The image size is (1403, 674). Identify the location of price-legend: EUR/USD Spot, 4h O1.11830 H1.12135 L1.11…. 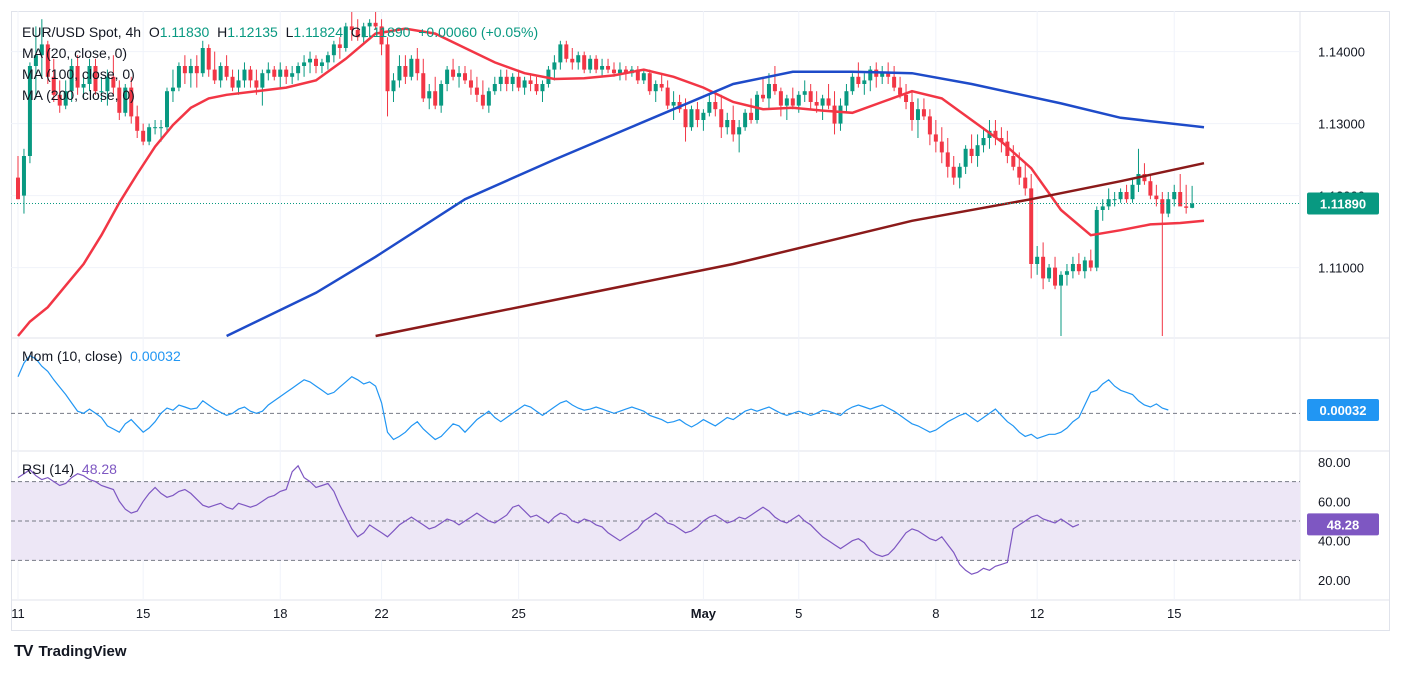
(280, 64).